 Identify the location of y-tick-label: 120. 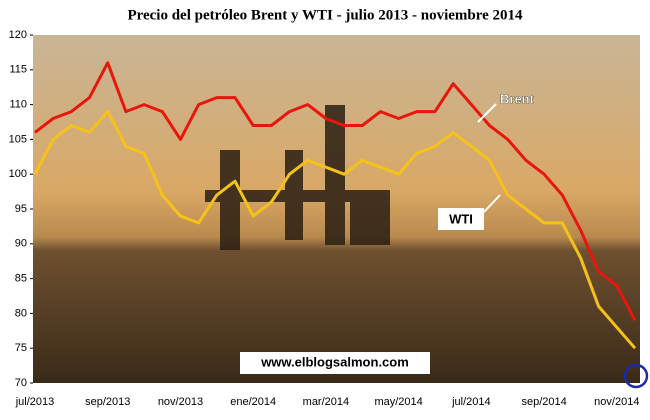
(18, 35).